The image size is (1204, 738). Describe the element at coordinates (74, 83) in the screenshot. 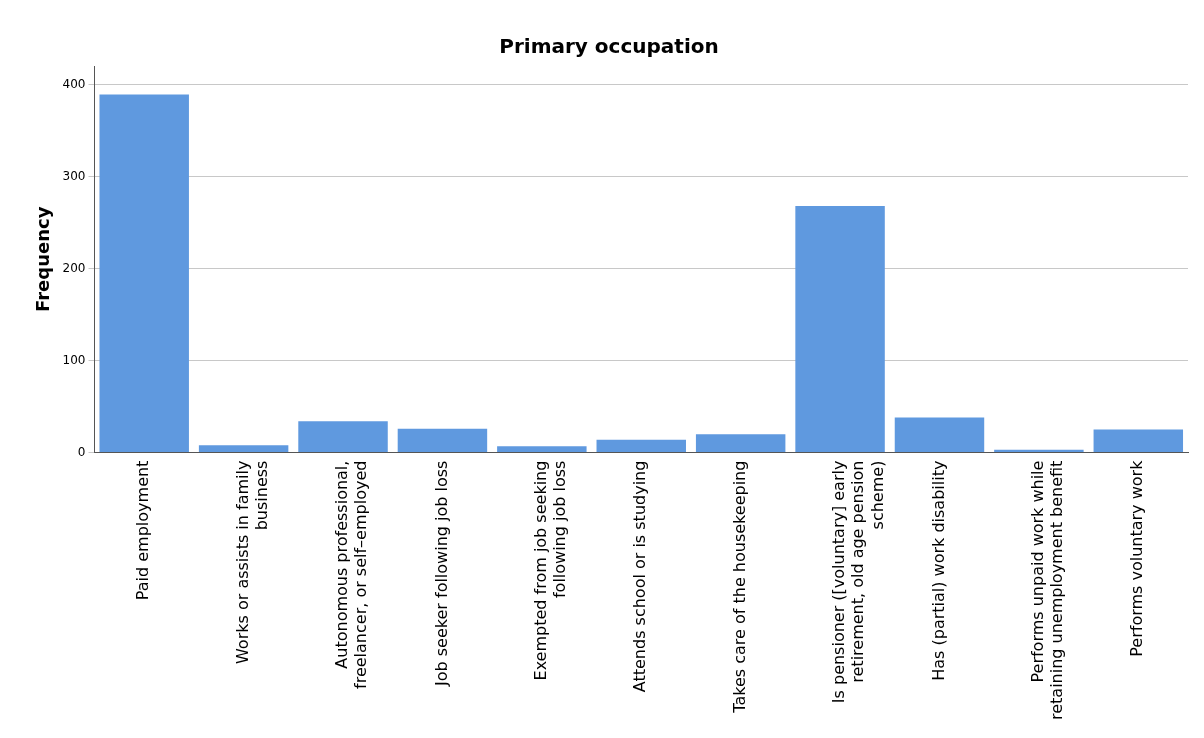

I see `y-tick-label: 400` at that location.